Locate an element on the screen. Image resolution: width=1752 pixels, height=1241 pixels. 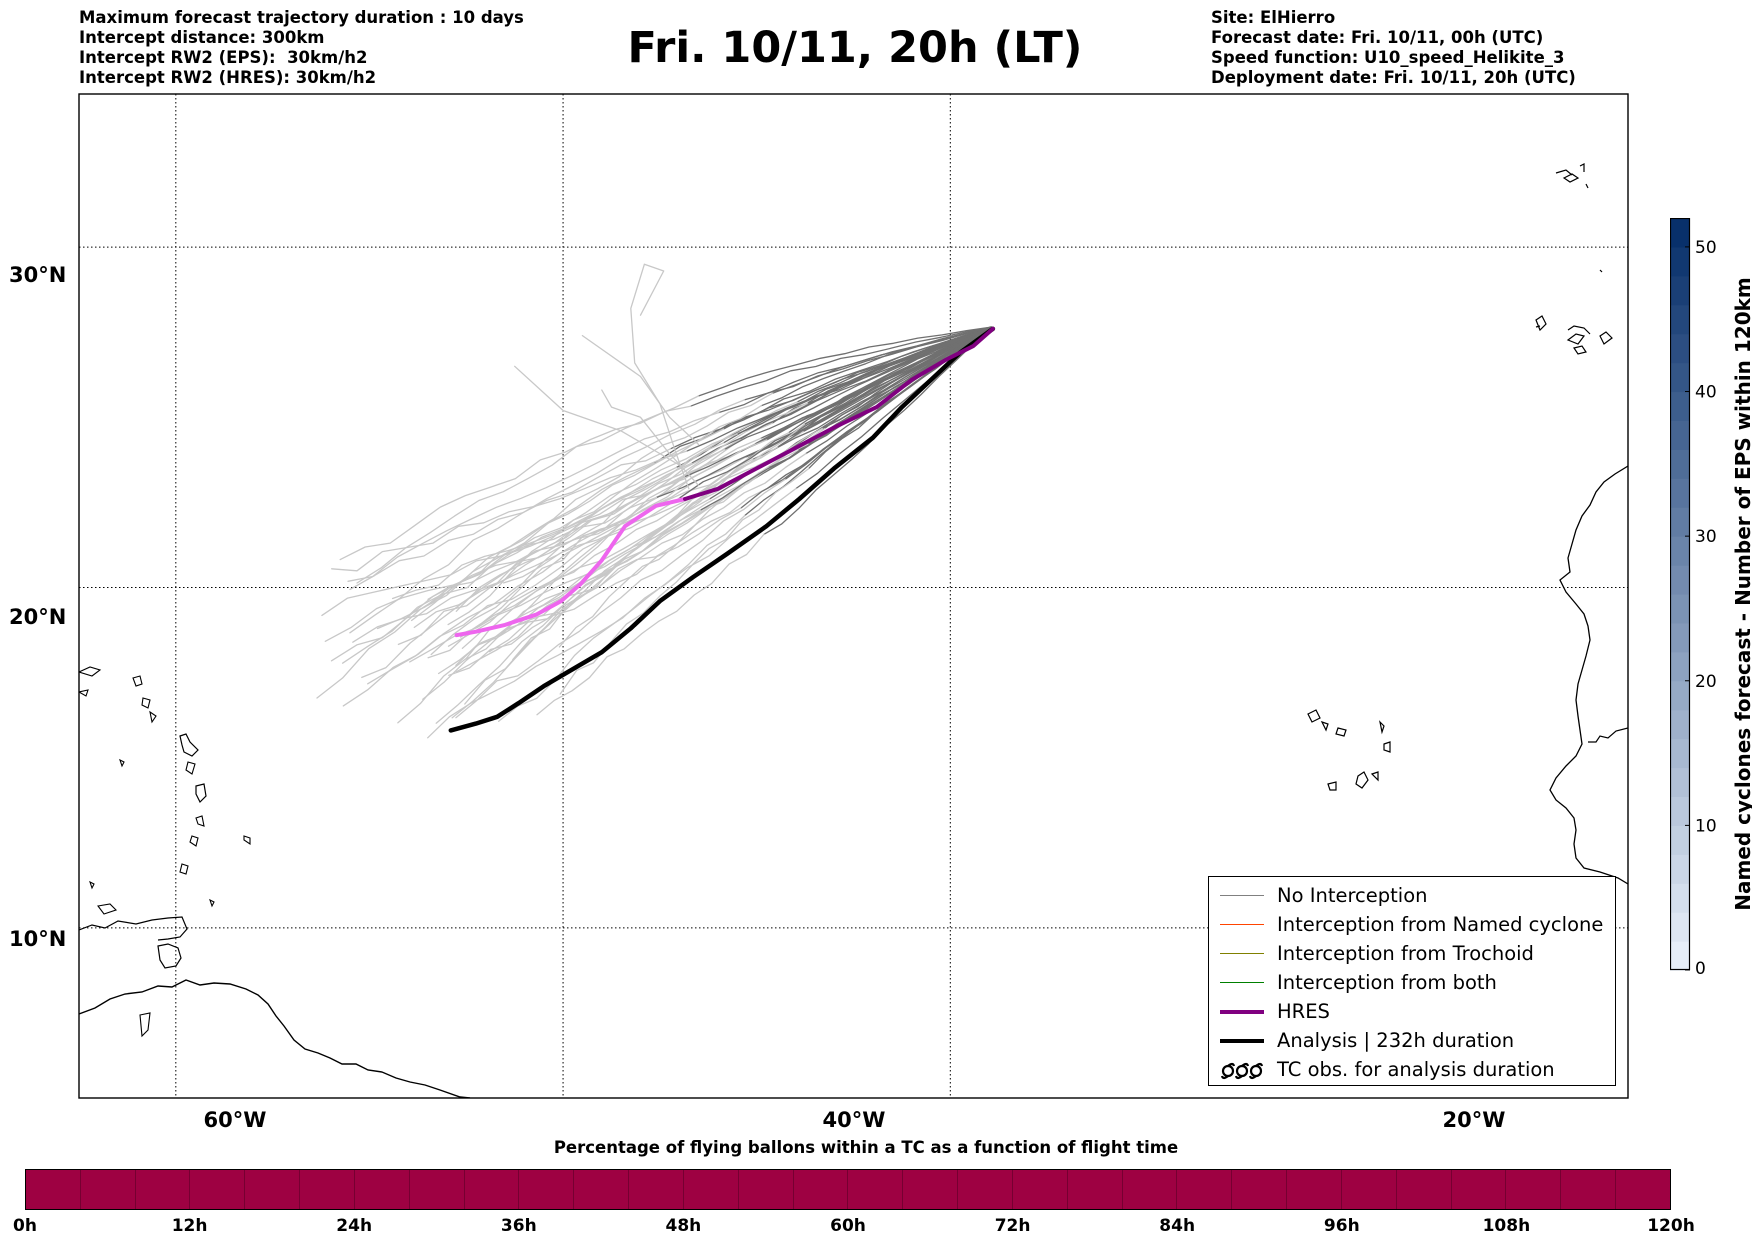
bottom-colorbar-tick: 12h is located at coordinates (189, 1226).